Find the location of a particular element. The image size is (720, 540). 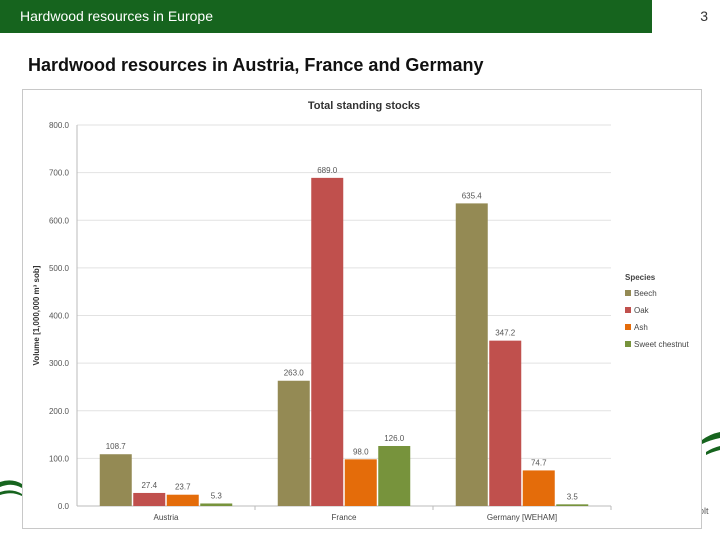

legend-label: Ash is located at coordinates (641, 327).